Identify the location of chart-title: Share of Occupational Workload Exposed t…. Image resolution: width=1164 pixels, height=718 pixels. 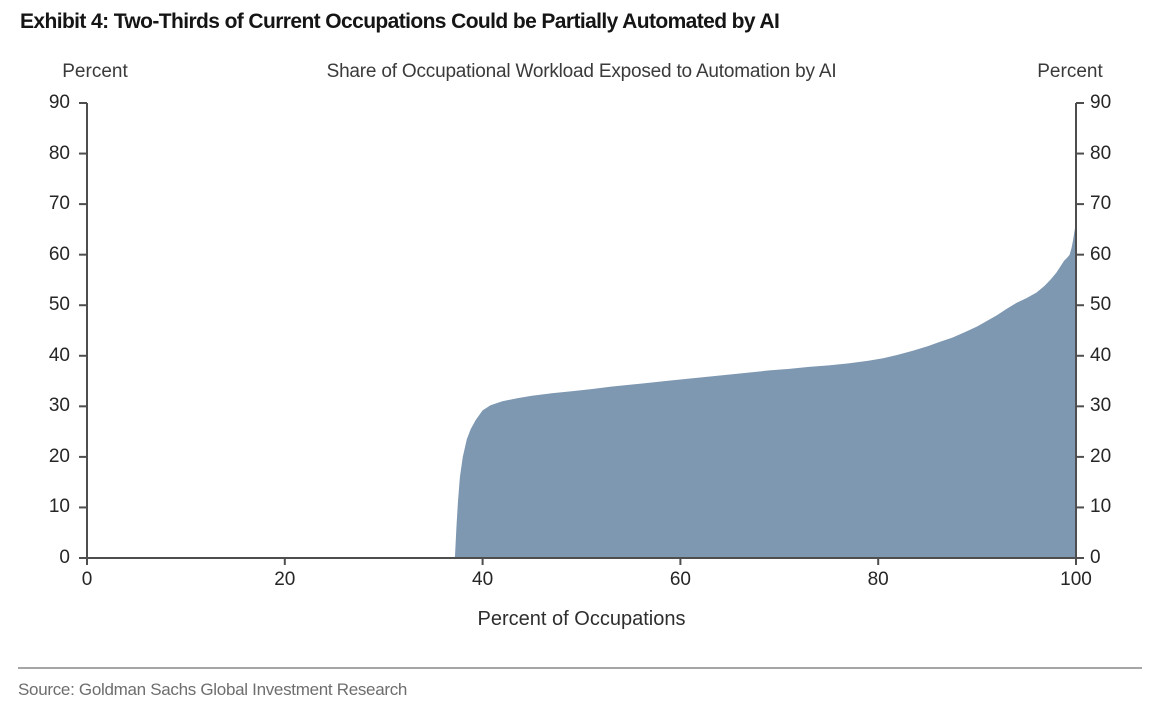
(581, 71).